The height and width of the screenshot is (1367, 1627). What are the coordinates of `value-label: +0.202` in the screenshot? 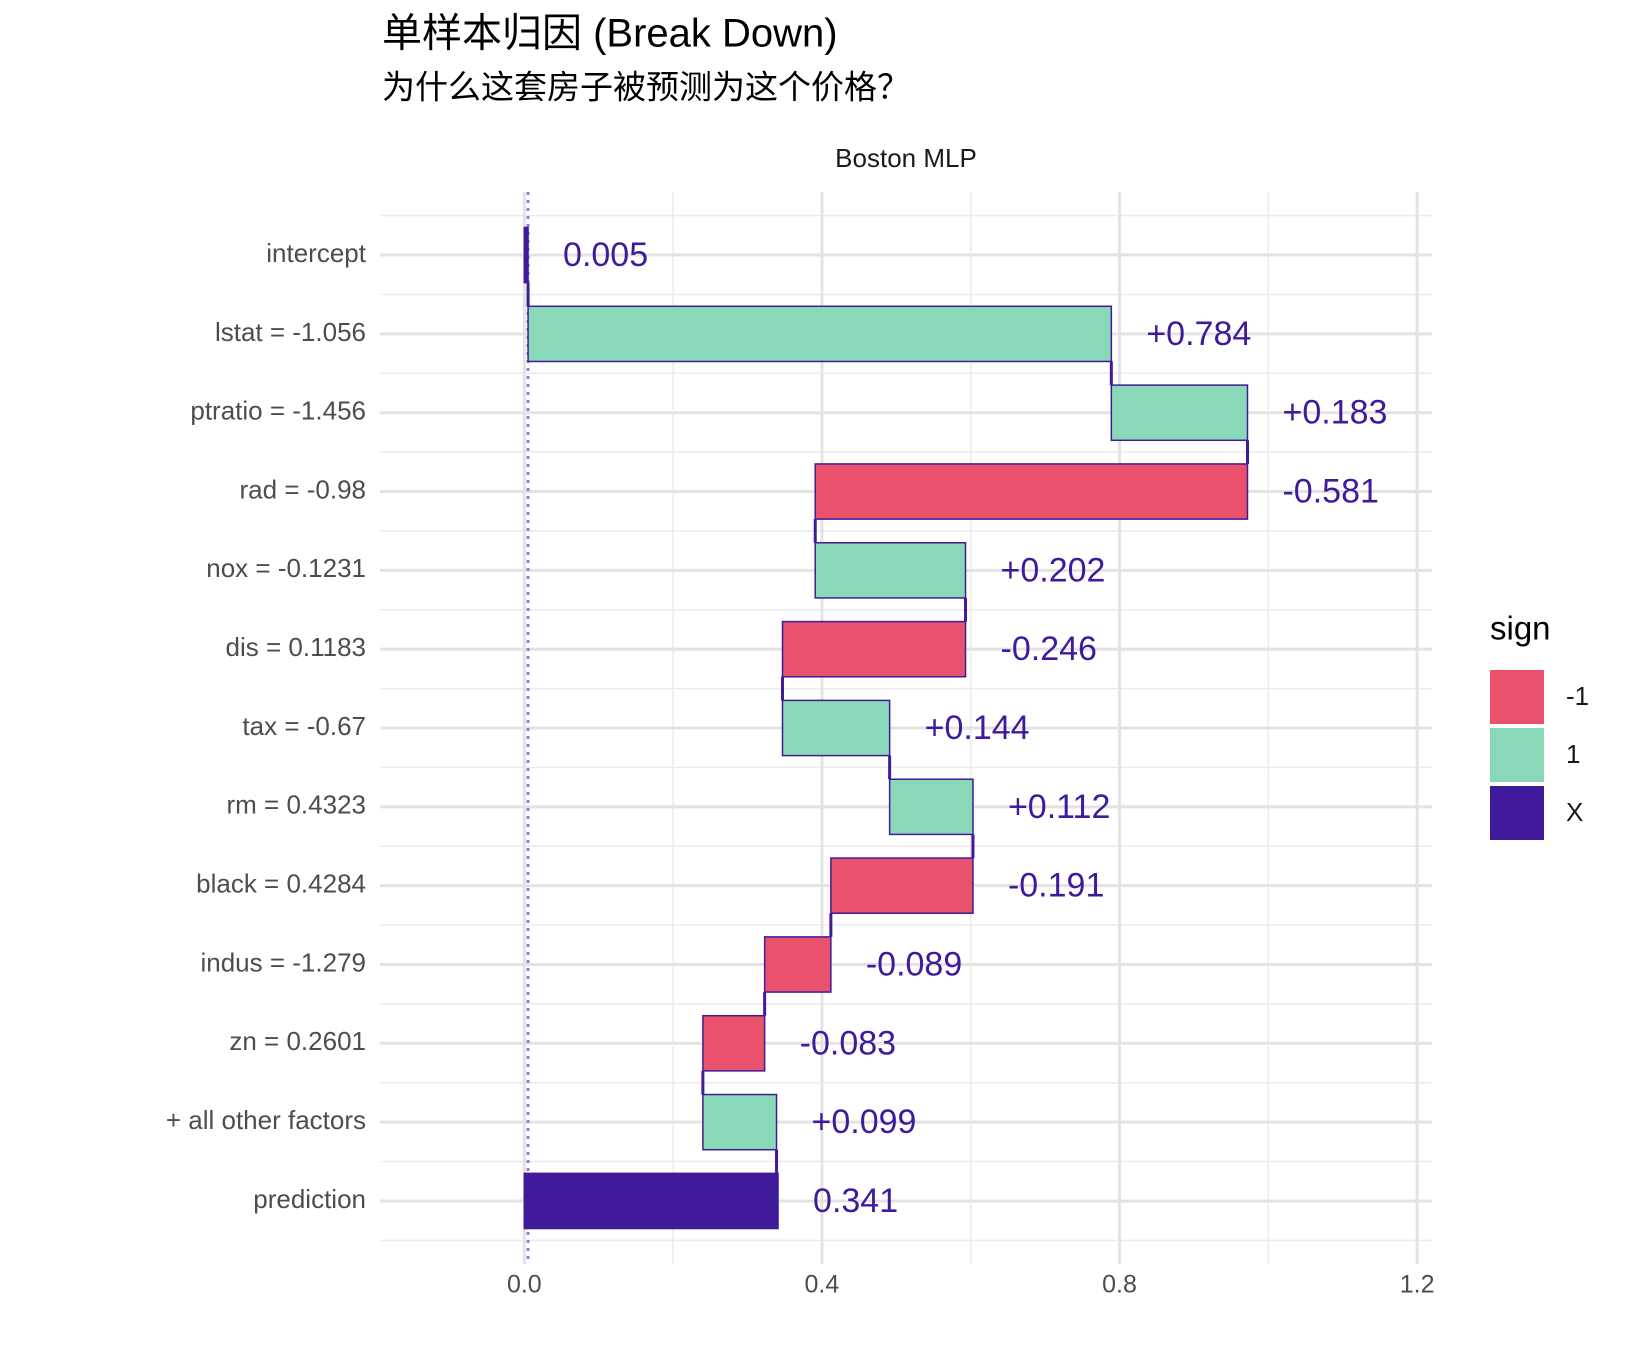 It's located at (1053, 570).